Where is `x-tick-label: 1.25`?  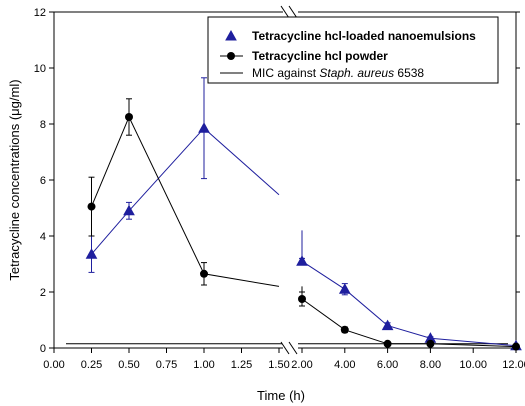 x-tick-label: 1.25 is located at coordinates (241, 365).